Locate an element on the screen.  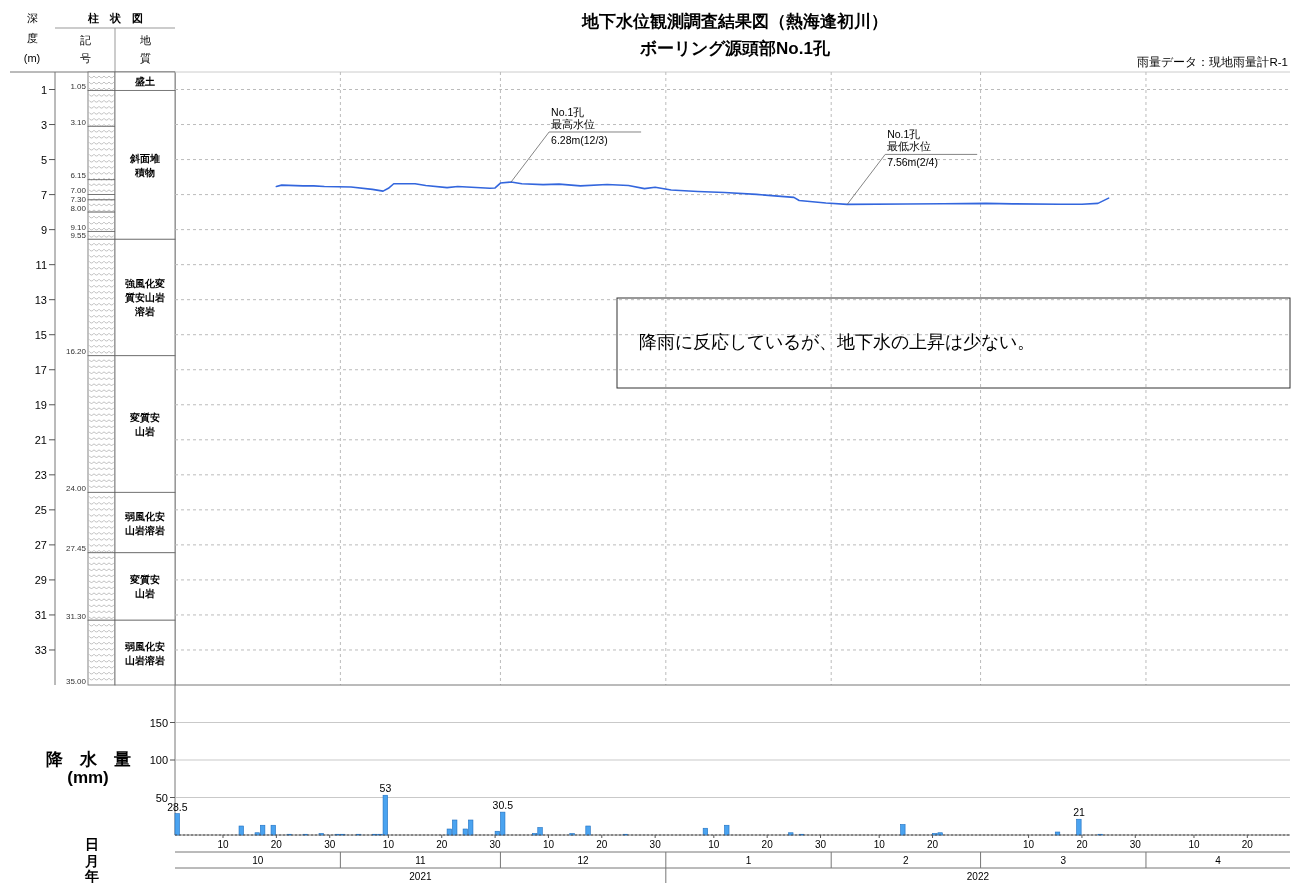
chart-title: 柱 状 図 is located at coordinates (114, 18).